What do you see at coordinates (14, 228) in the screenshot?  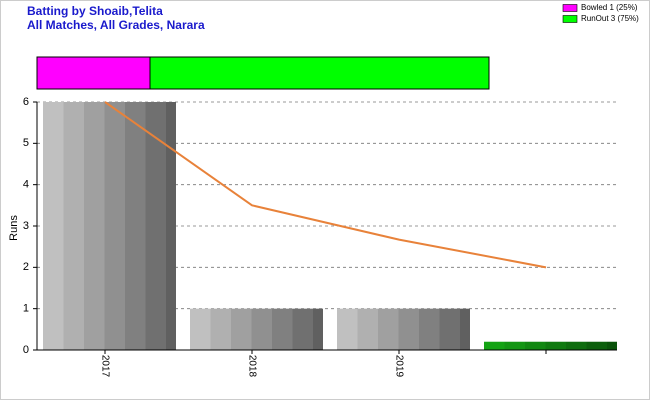 I see `y-axis-label: Runs` at bounding box center [14, 228].